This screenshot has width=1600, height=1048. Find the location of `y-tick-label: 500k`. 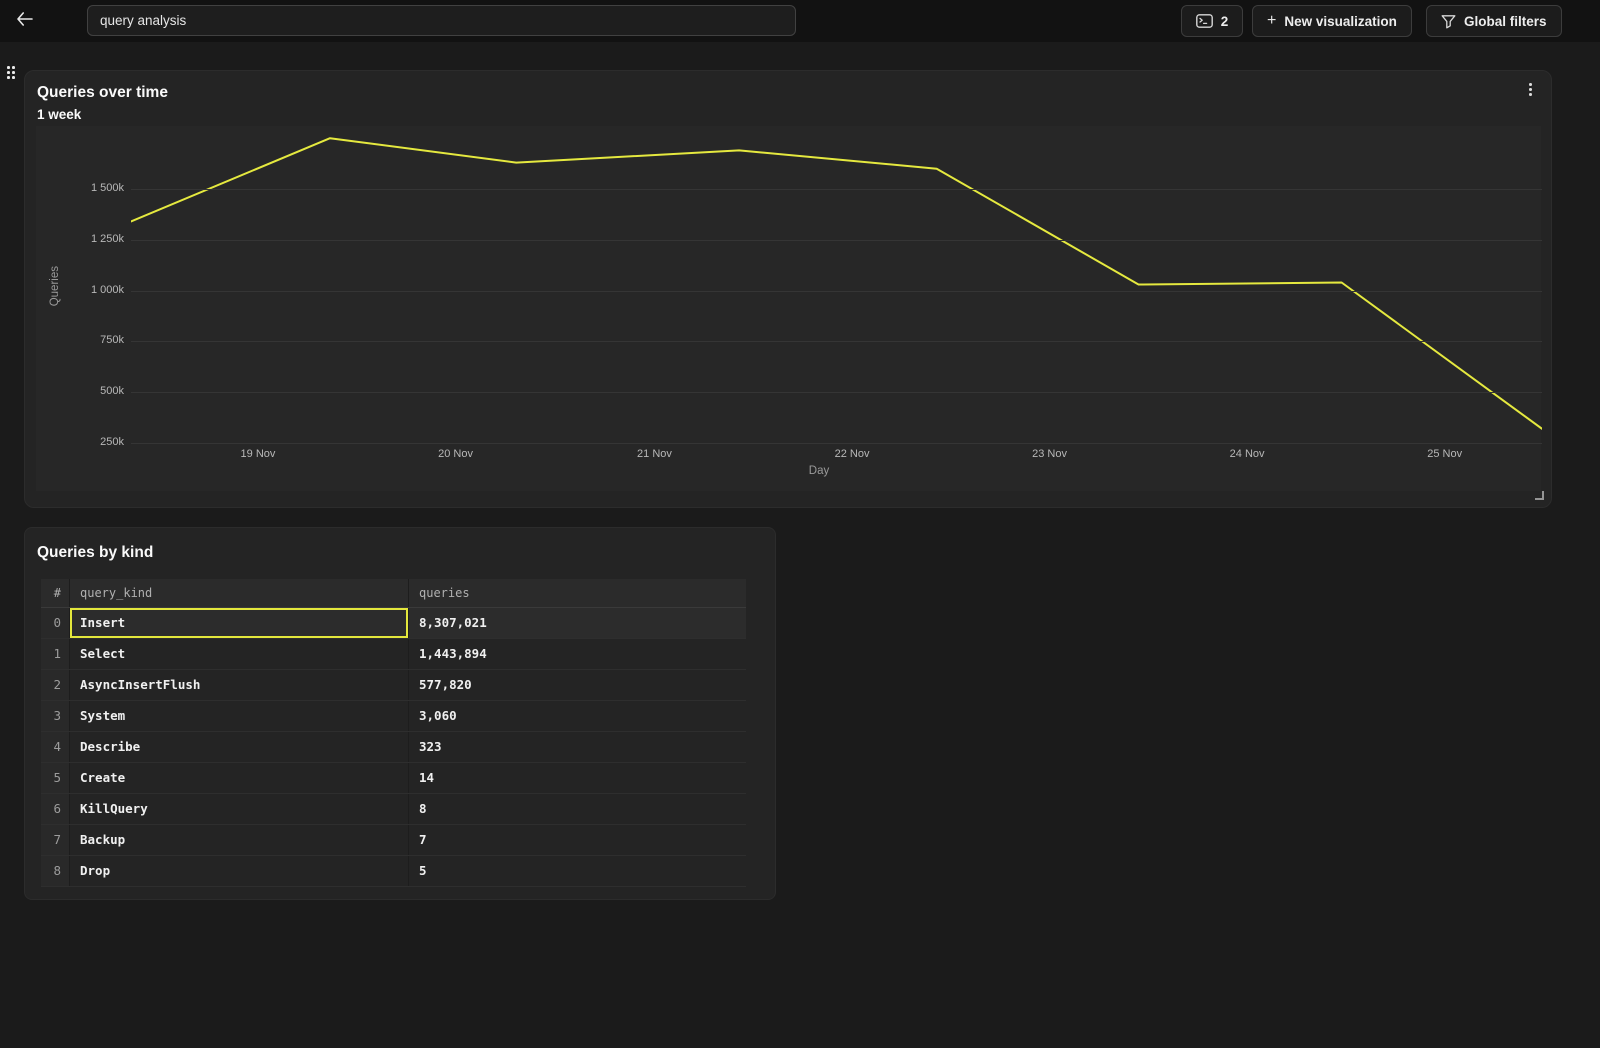

y-tick-label: 500k is located at coordinates (112, 391).